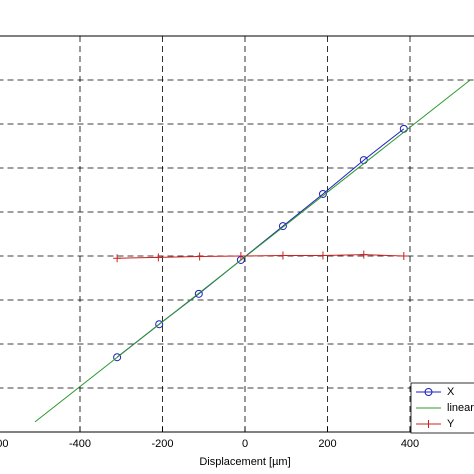 The height and width of the screenshot is (474, 474). Describe the element at coordinates (260, 256) in the screenshot. I see `series-line` at that location.